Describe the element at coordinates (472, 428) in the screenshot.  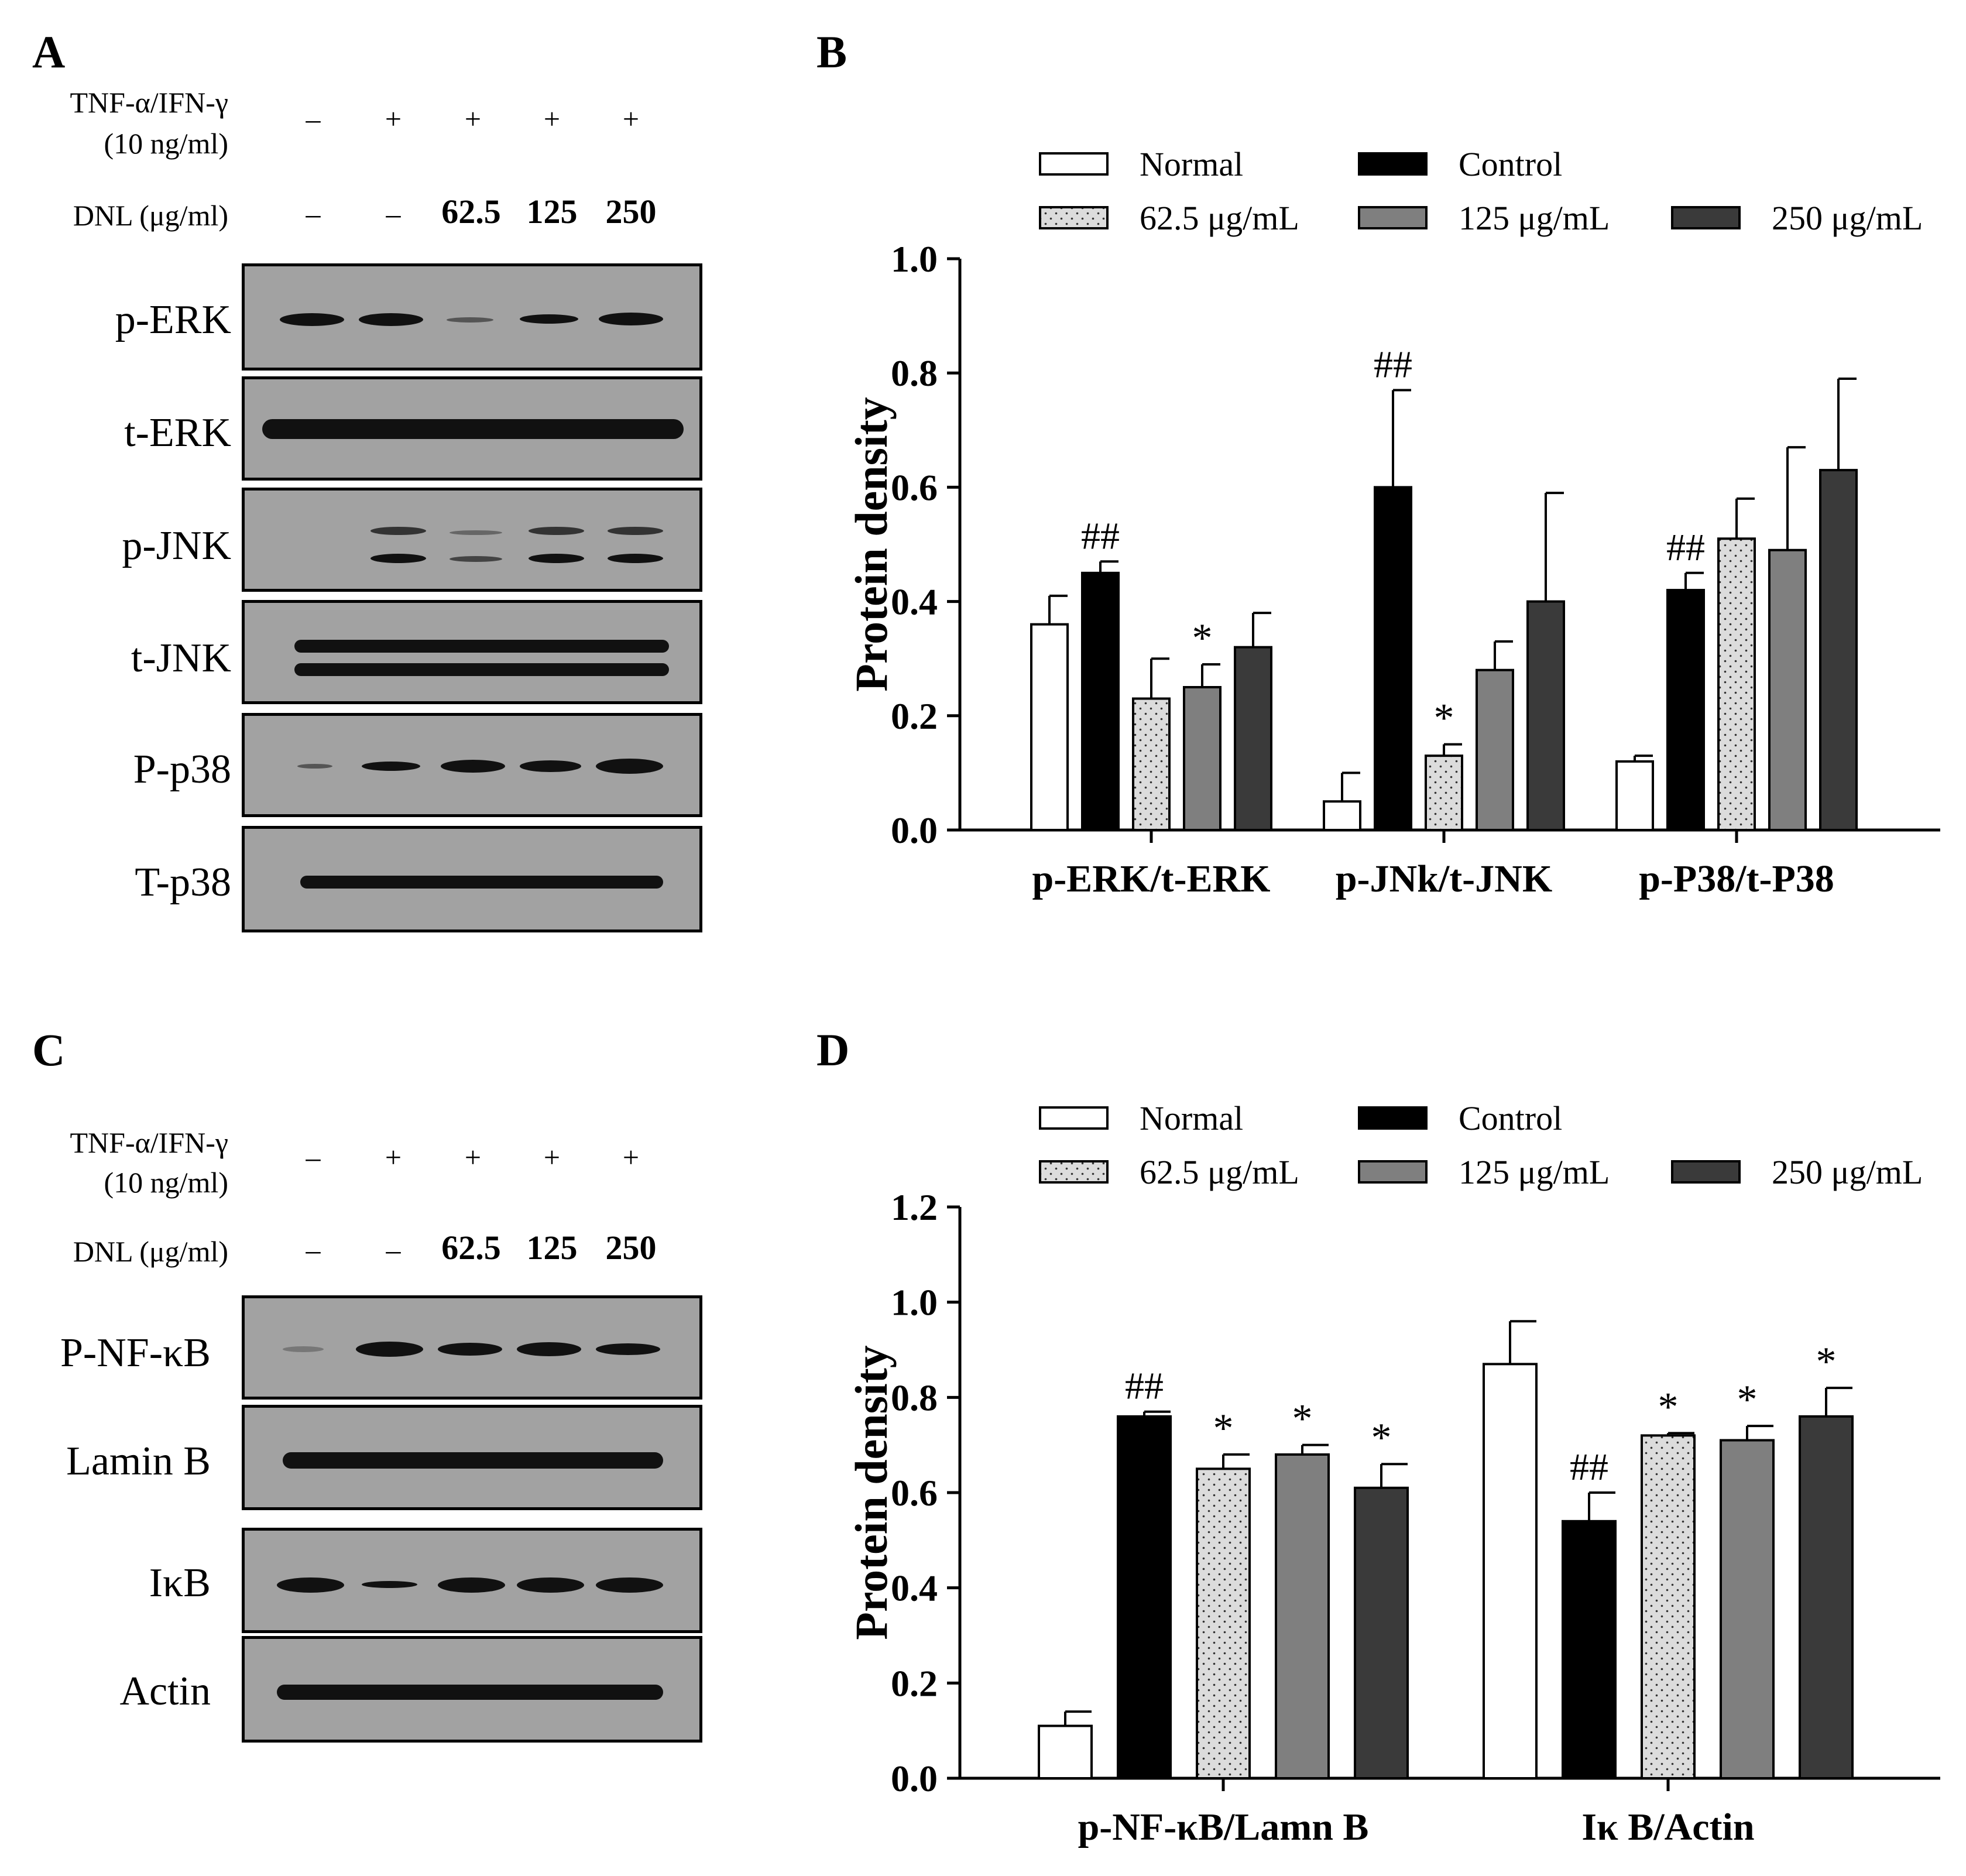
I see `blot-t-erk` at that location.